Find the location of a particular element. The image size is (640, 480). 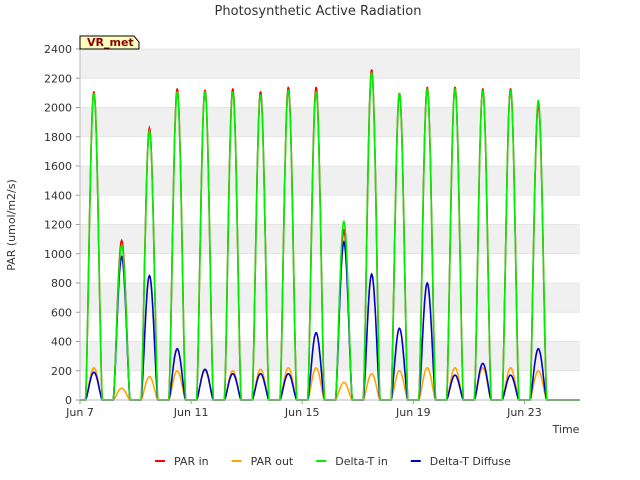

site-label-text: VR_met is located at coordinates (110, 42).